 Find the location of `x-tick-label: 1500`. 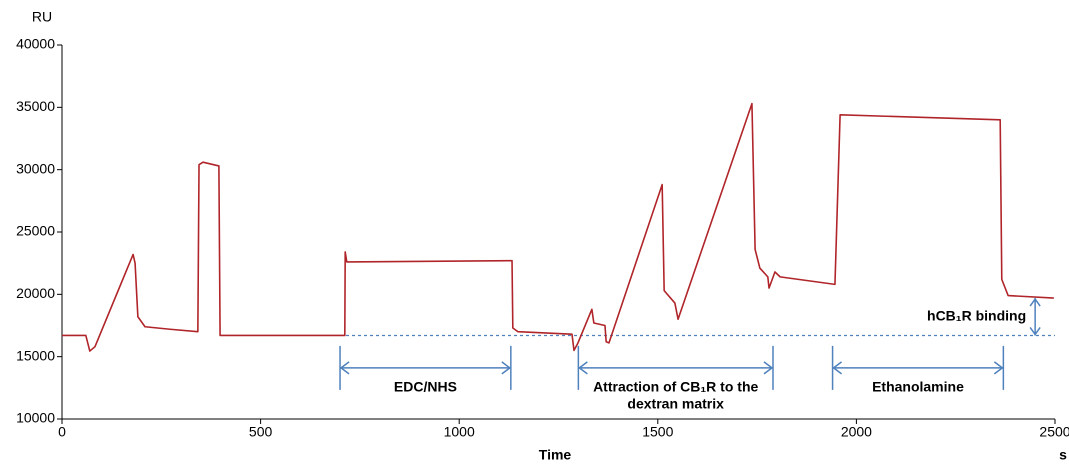

x-tick-label: 1500 is located at coordinates (657, 432).